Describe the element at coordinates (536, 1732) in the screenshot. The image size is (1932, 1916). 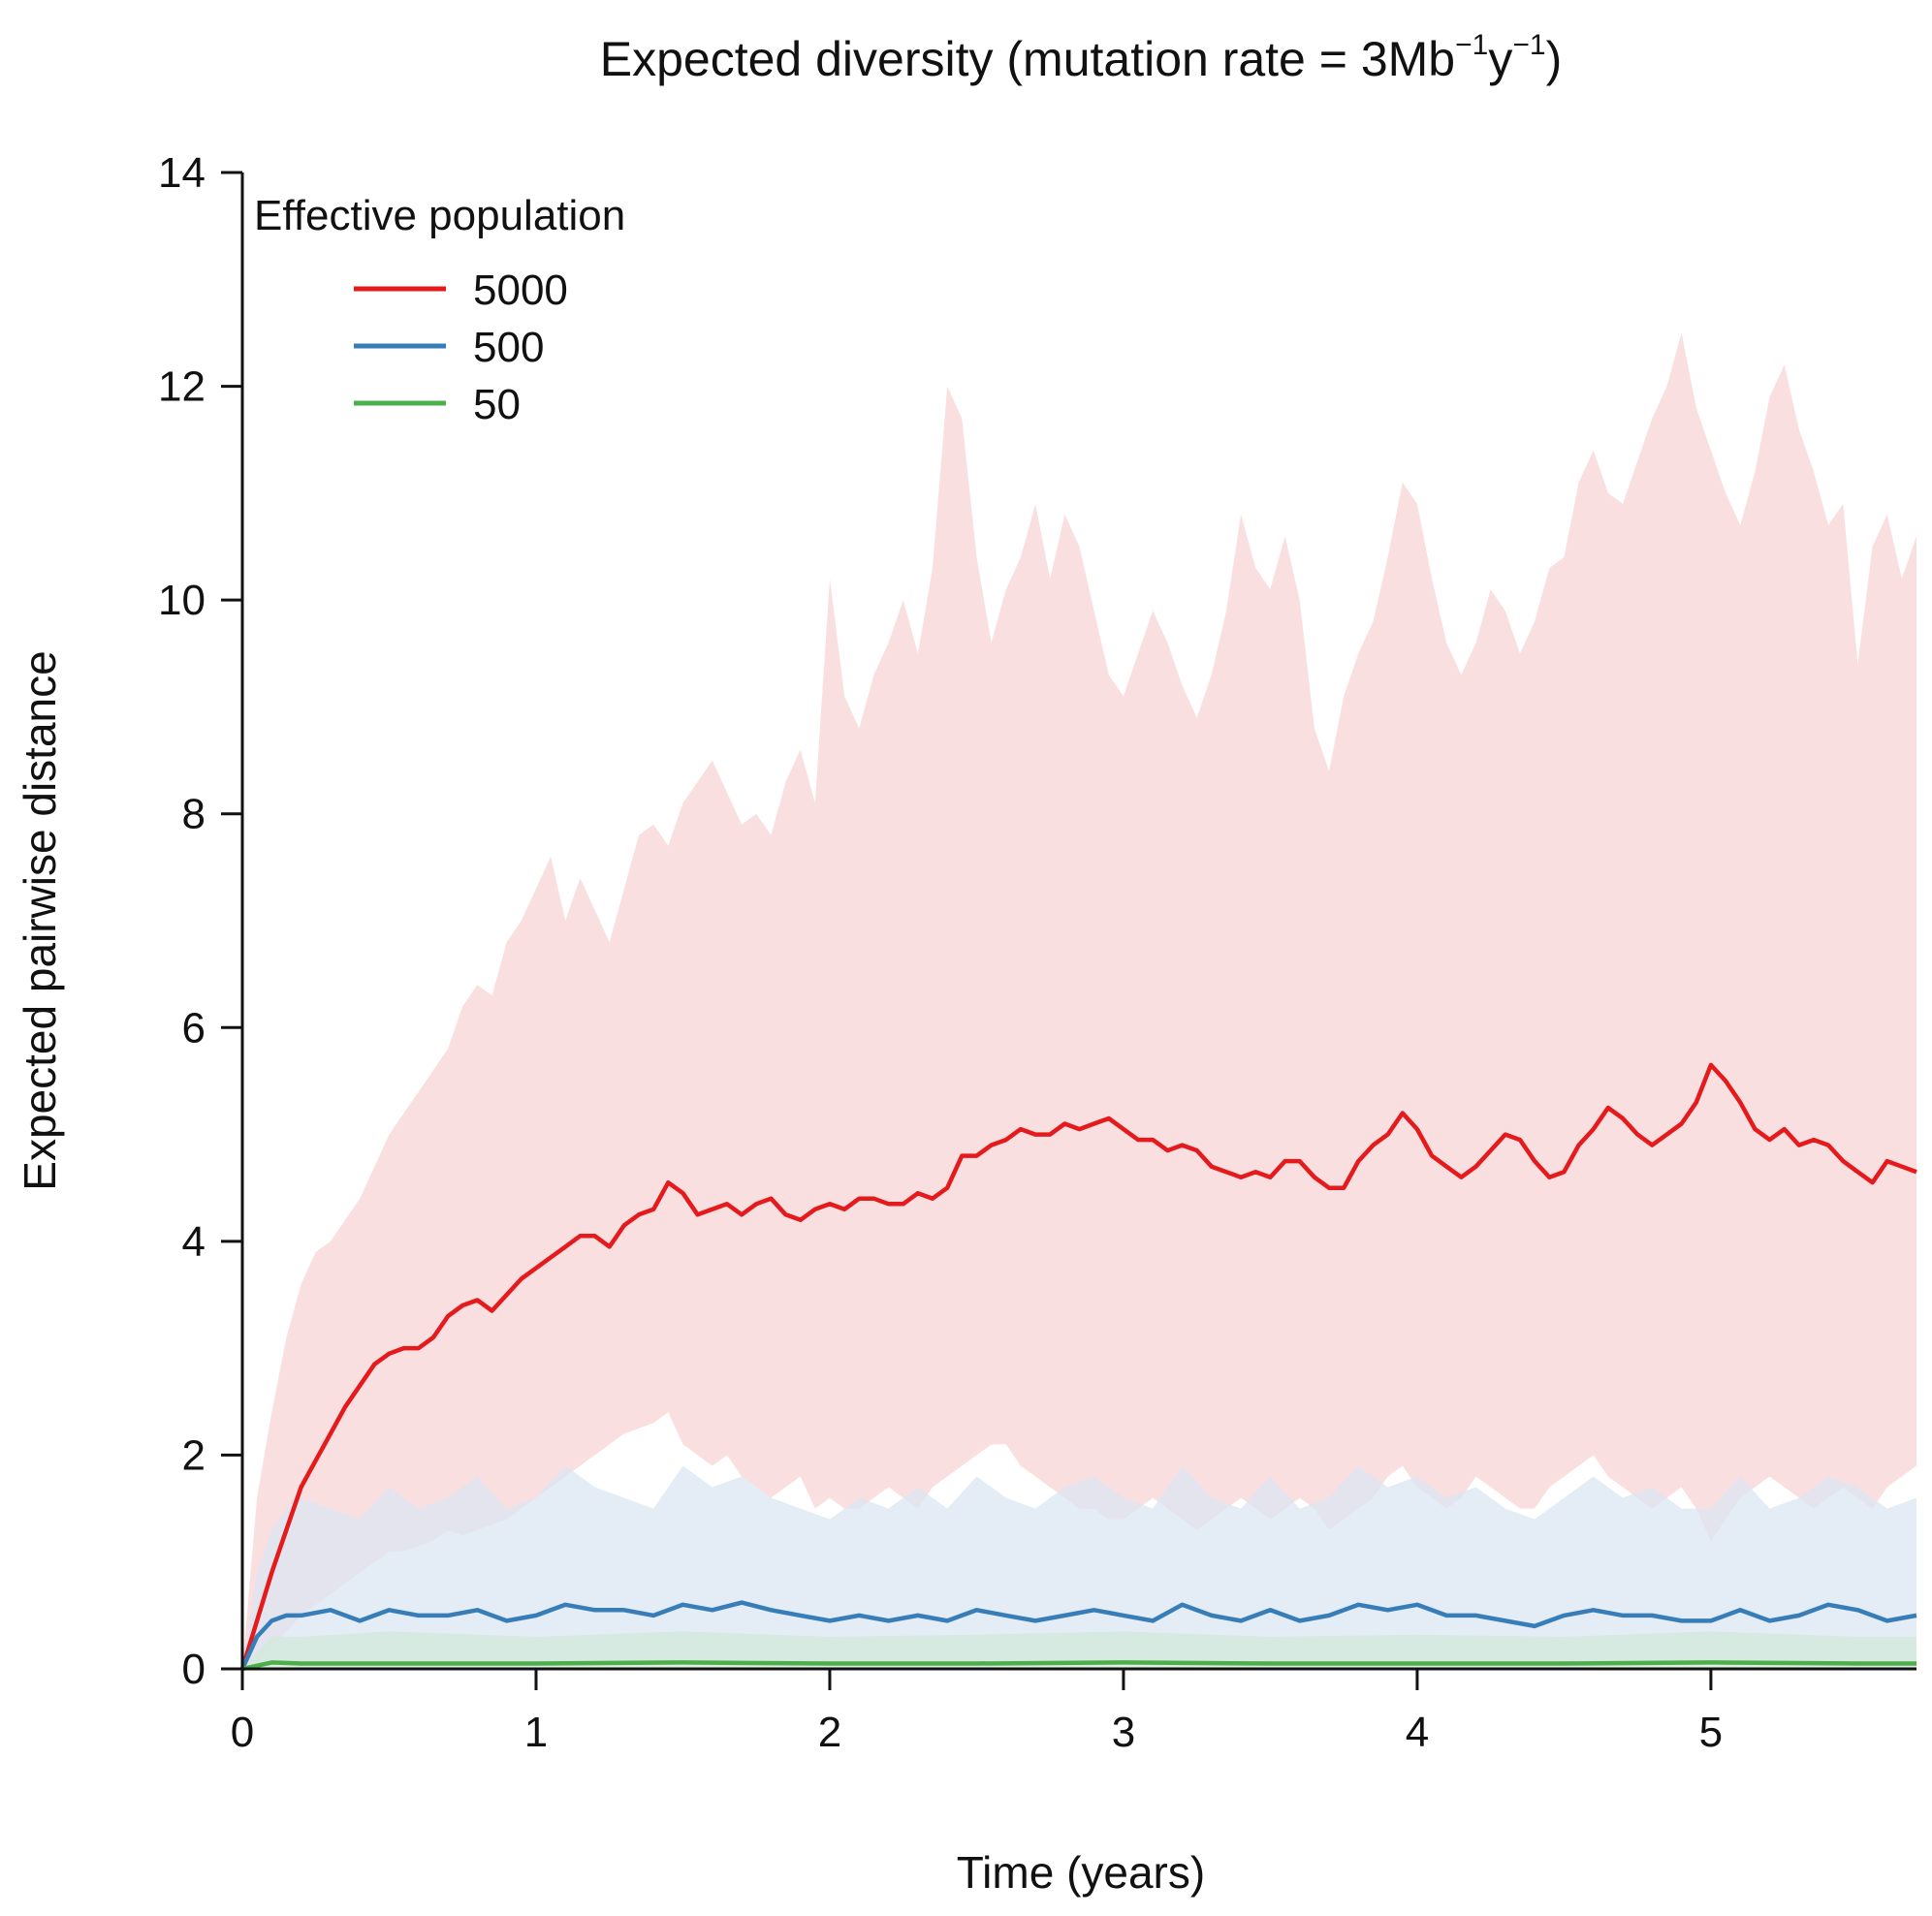
I see `x-tick-label: 1` at that location.